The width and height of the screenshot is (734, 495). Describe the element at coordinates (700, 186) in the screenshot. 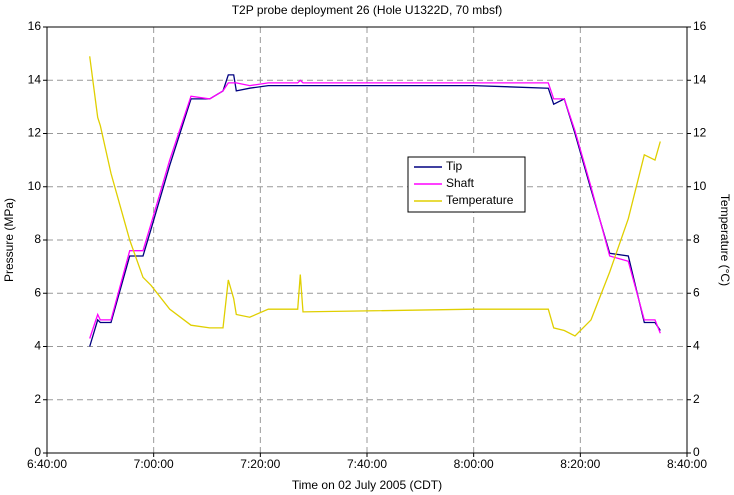

I see `y2-tick-label: 10` at that location.